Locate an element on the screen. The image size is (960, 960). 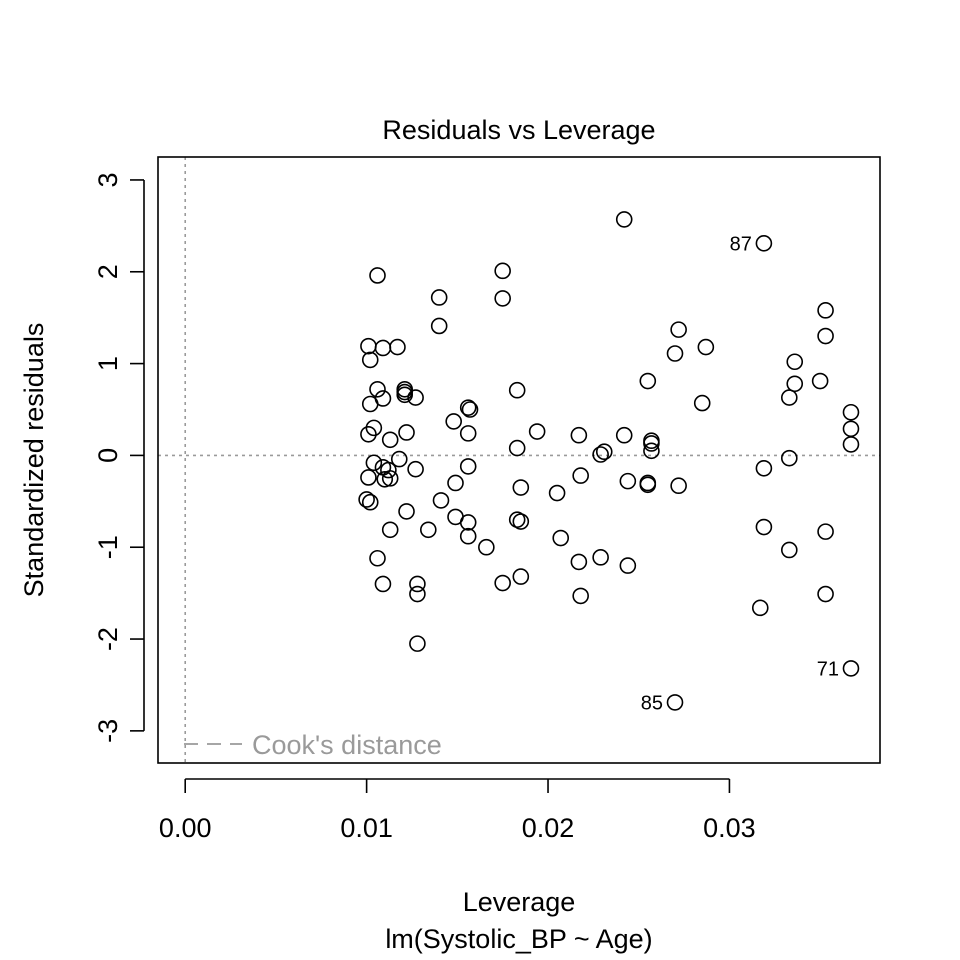
y-tick-label: 0 is located at coordinates (108, 455).